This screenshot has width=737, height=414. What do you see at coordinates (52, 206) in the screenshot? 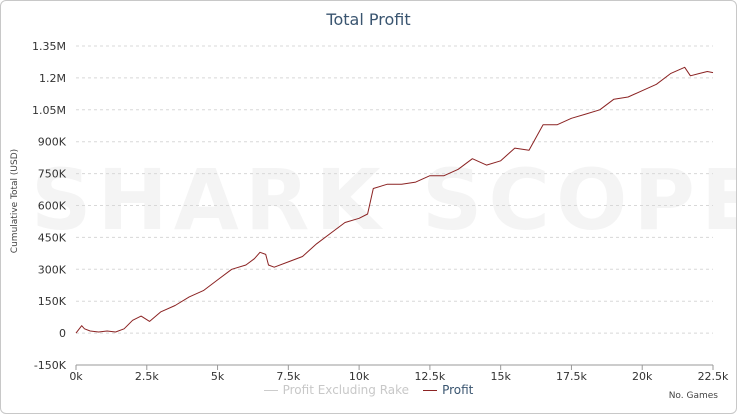
I see `y-tick-label: 600K` at bounding box center [52, 206].